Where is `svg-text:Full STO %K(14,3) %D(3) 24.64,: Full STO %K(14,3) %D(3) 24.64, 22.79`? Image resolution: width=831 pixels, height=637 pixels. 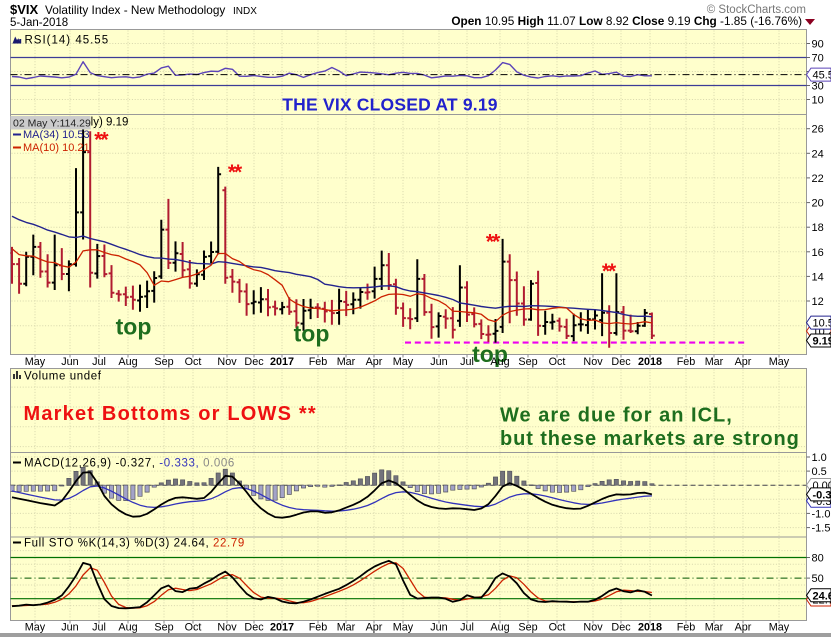
svg-text:Full STO %K(14,3) %D(3) 24.64,: Full STO %K(14,3) %D(3) 24.64, 22.79 is located at coordinates (134, 544).